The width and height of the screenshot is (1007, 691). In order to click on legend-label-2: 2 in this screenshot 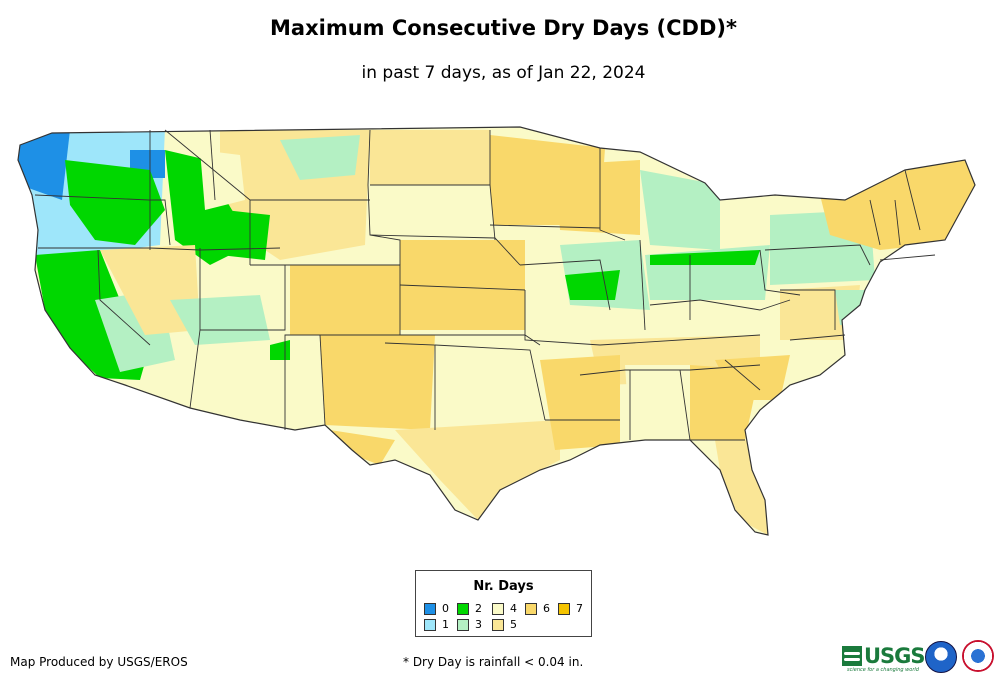, I will do `click(478, 608)`.